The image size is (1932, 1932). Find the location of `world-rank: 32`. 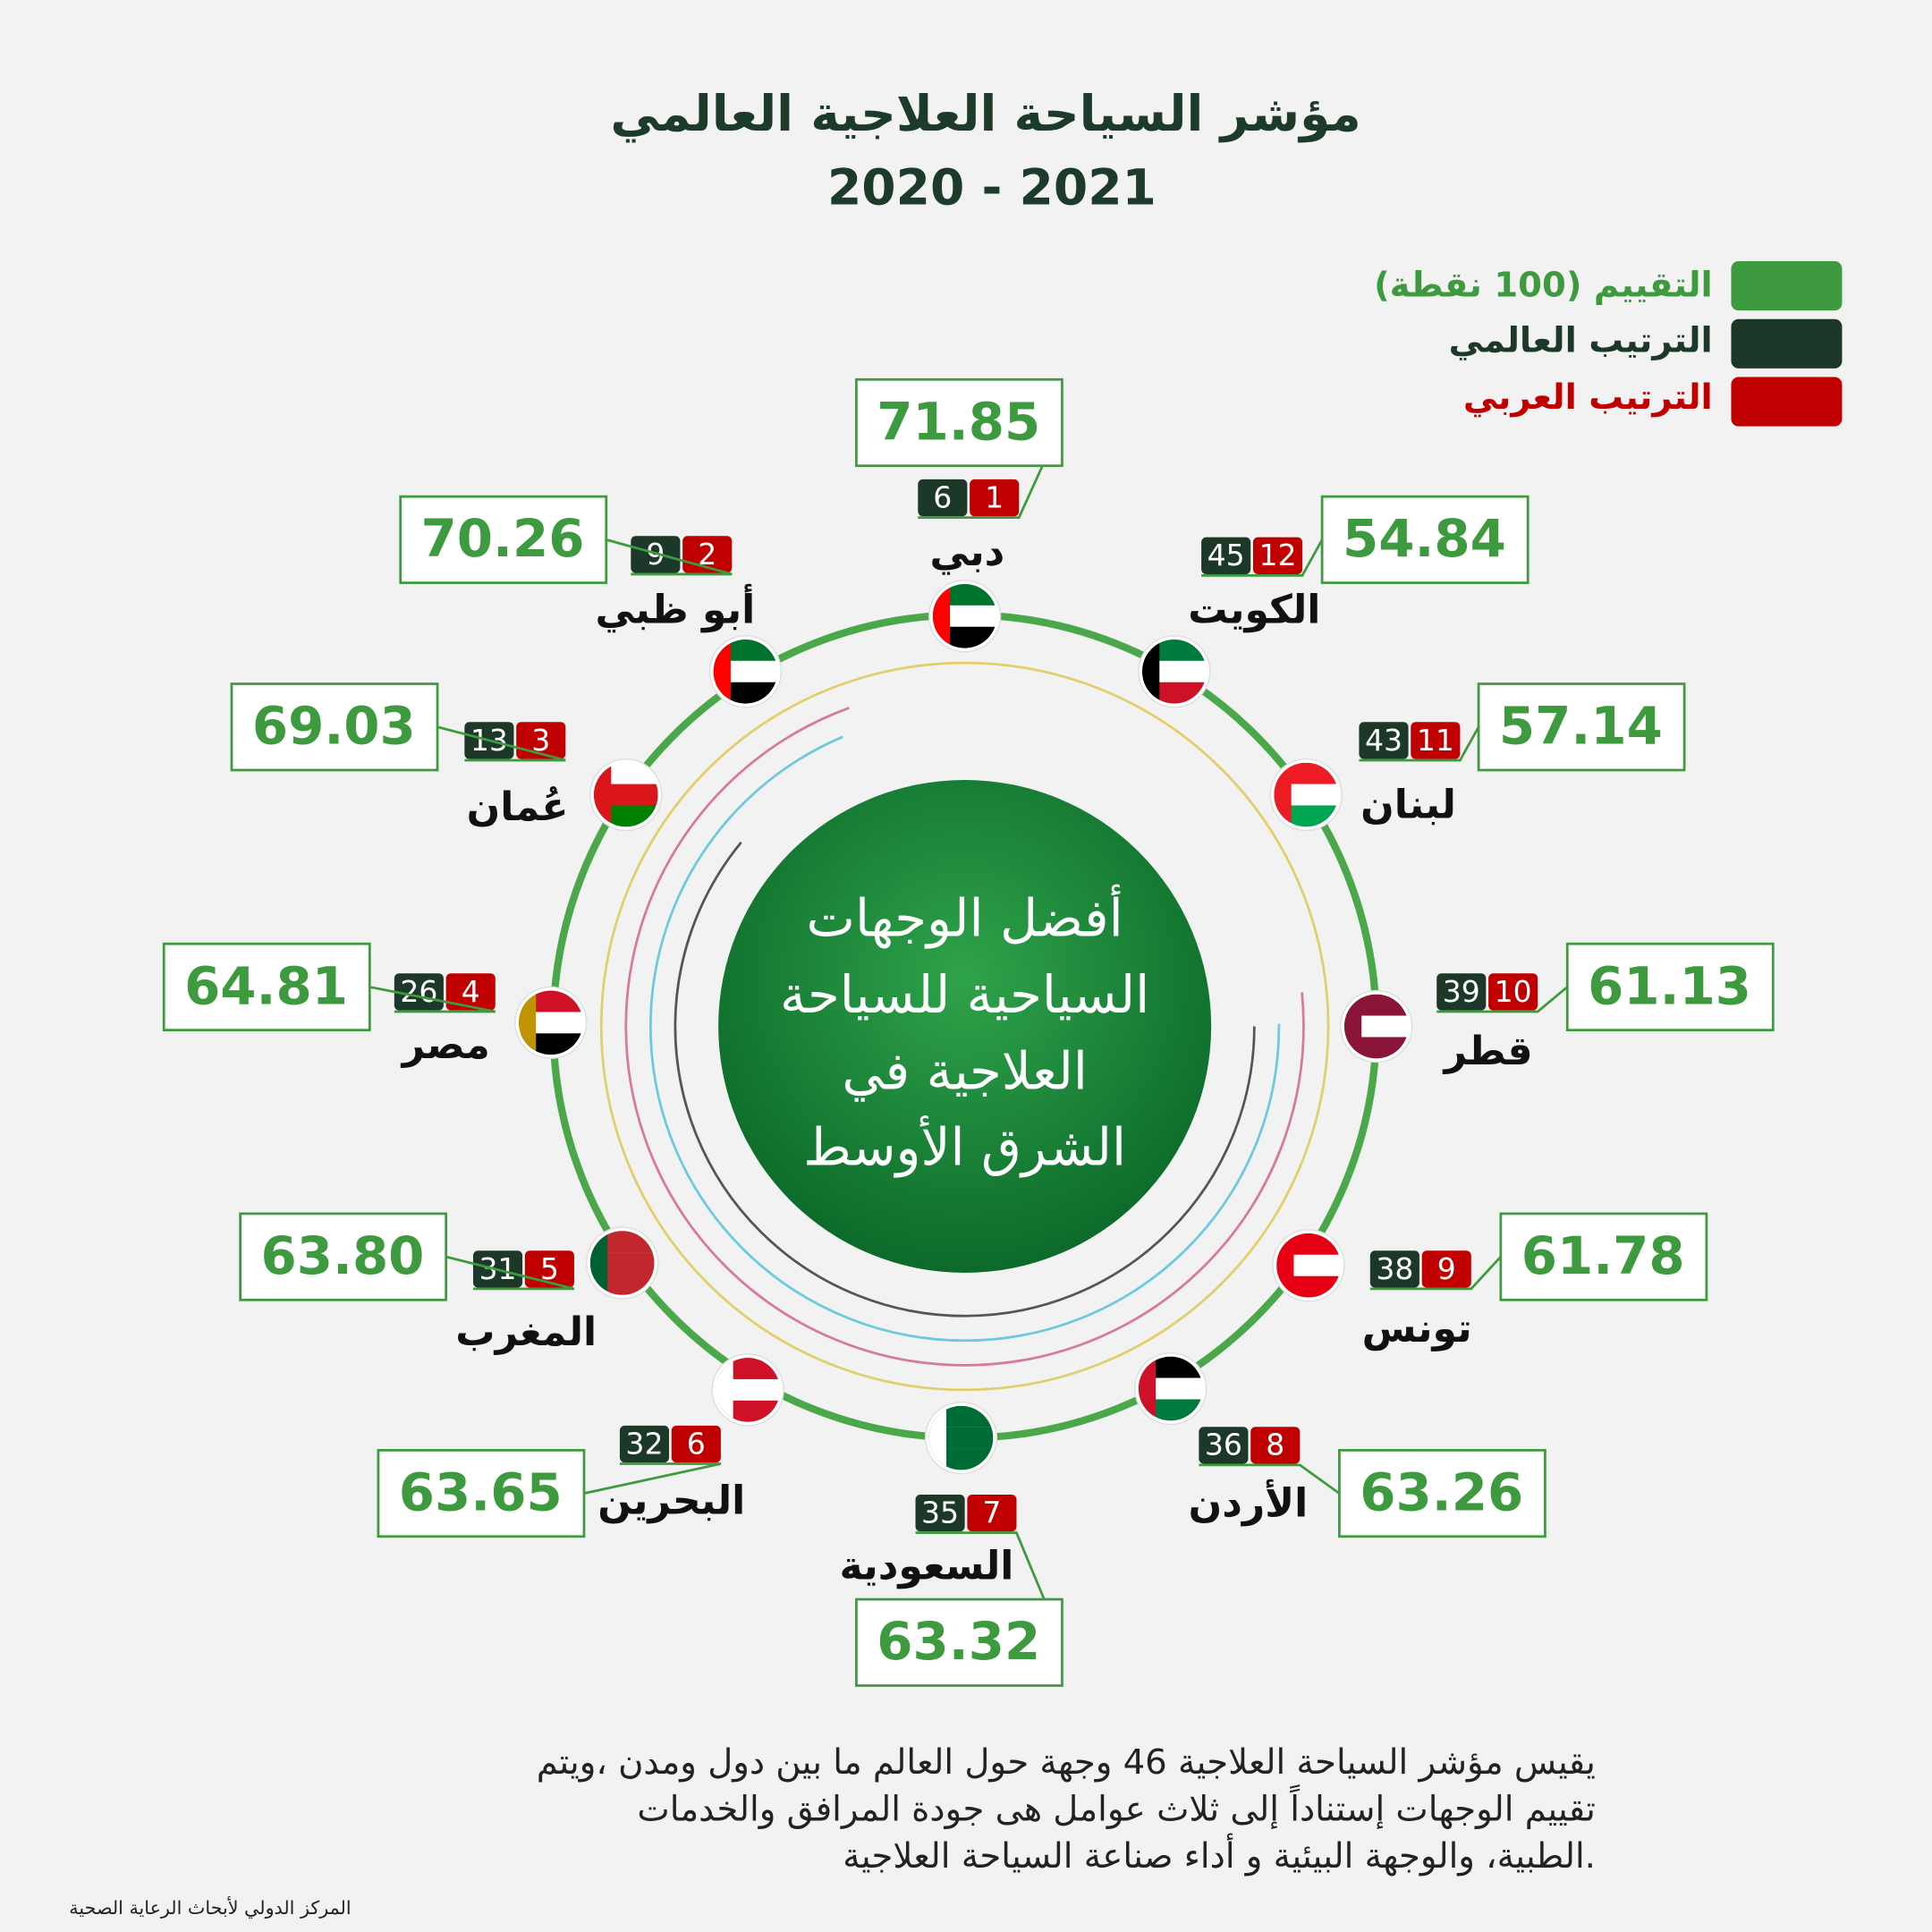

world-rank: 32 is located at coordinates (644, 1443).